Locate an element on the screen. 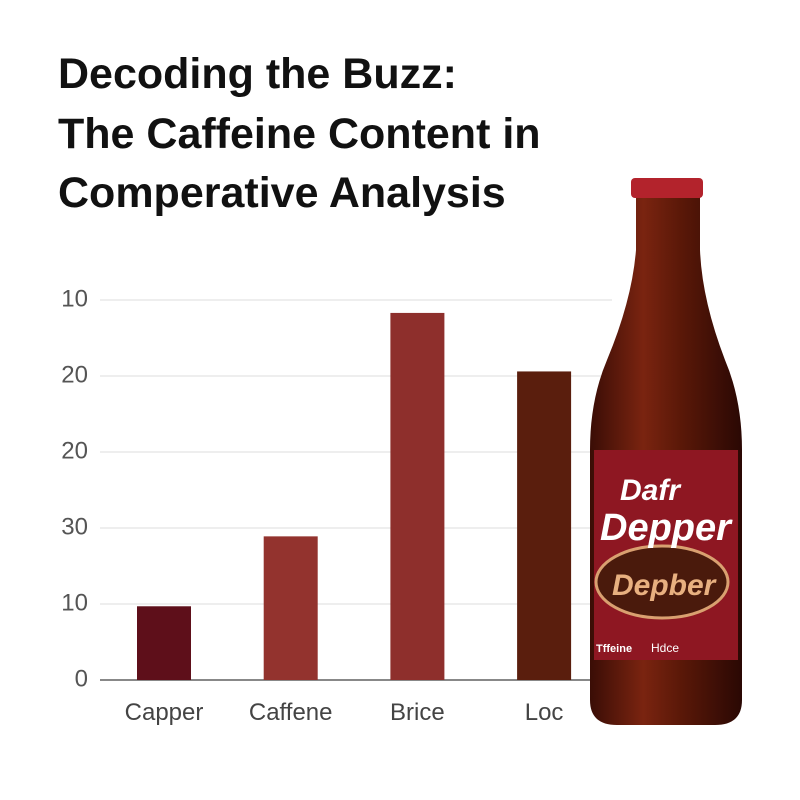 The image size is (800, 800). x-tick-label: Brice is located at coordinates (417, 712).